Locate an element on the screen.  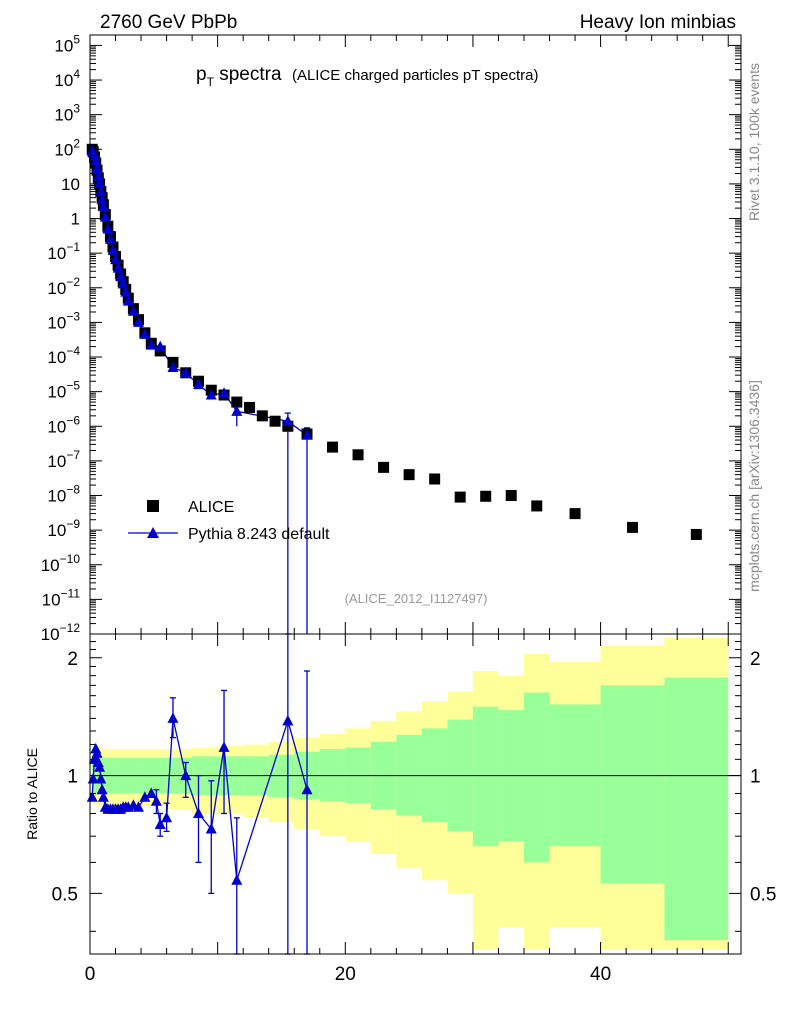
legend-alice-marker is located at coordinates (153, 506).